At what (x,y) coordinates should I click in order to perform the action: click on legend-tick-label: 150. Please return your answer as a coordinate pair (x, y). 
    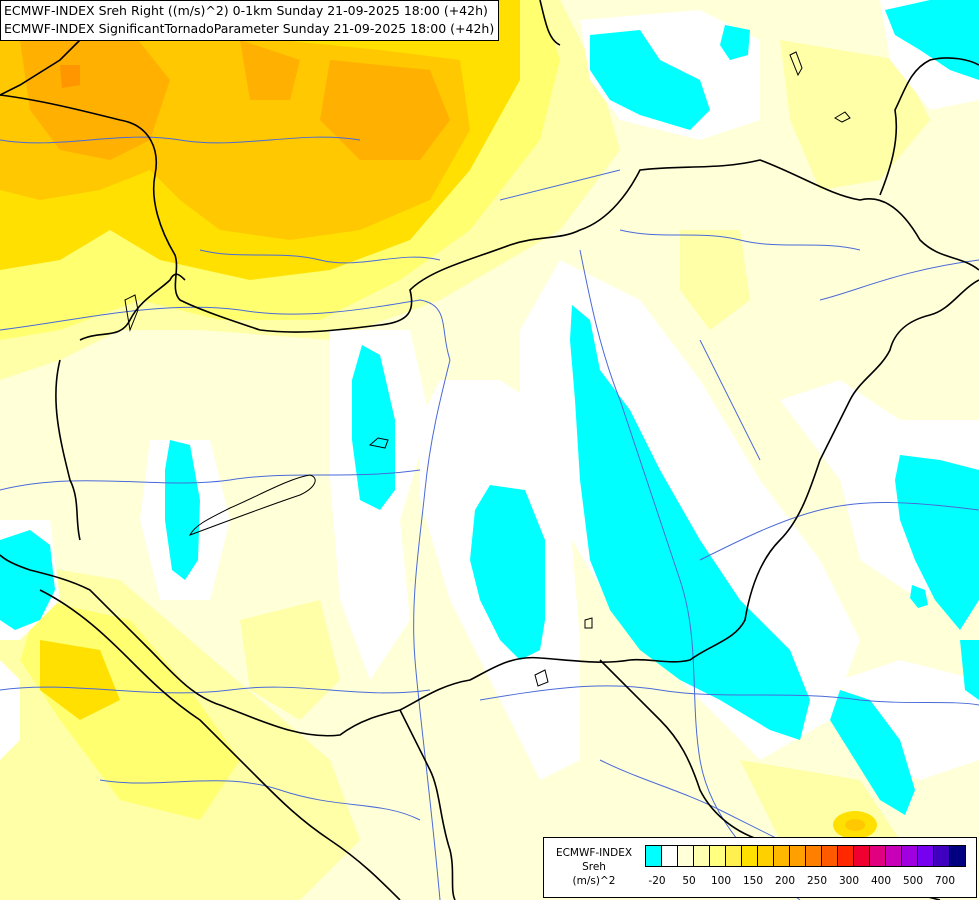
    Looking at the image, I should click on (753, 881).